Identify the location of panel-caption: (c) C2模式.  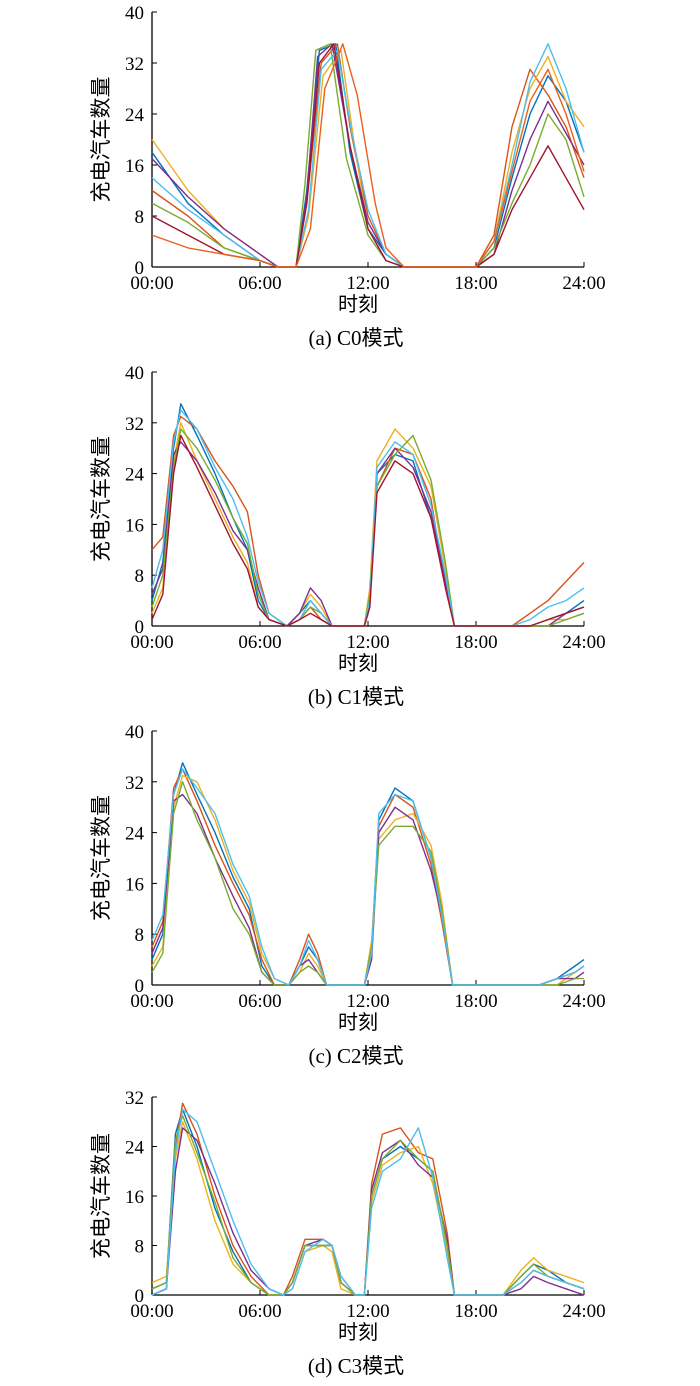
(355, 1056).